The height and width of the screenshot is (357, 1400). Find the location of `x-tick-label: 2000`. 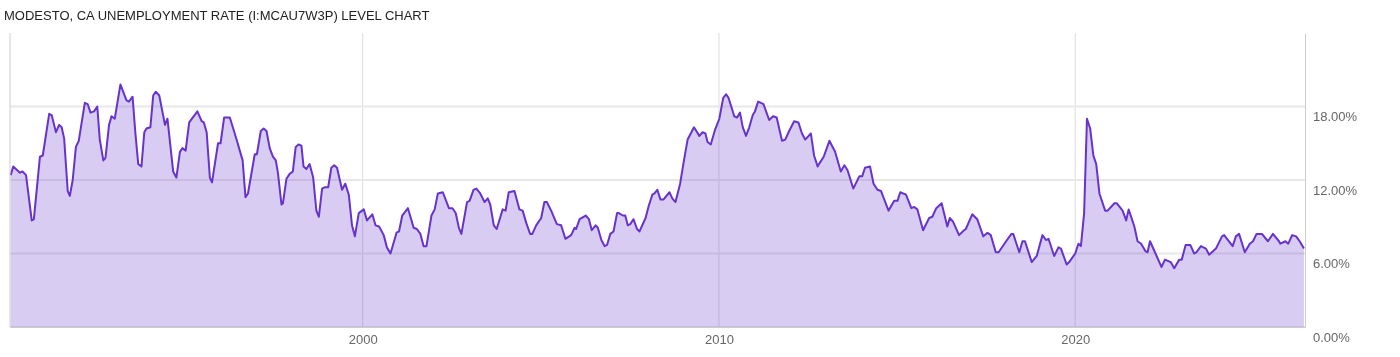

x-tick-label: 2000 is located at coordinates (363, 340).